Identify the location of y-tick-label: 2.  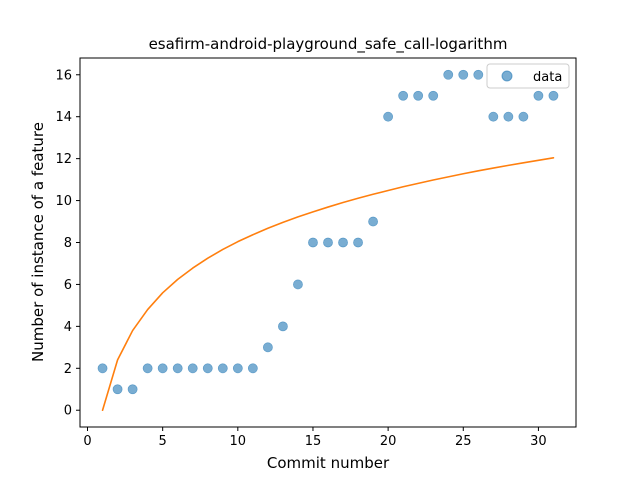
(68, 369).